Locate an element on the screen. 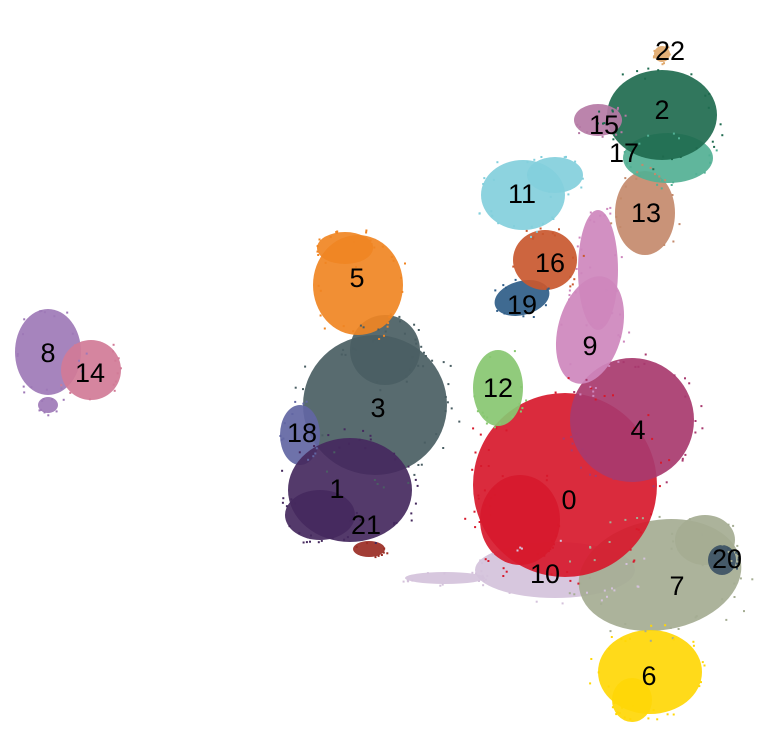  cluster-11-point is located at coordinates (531, 236).